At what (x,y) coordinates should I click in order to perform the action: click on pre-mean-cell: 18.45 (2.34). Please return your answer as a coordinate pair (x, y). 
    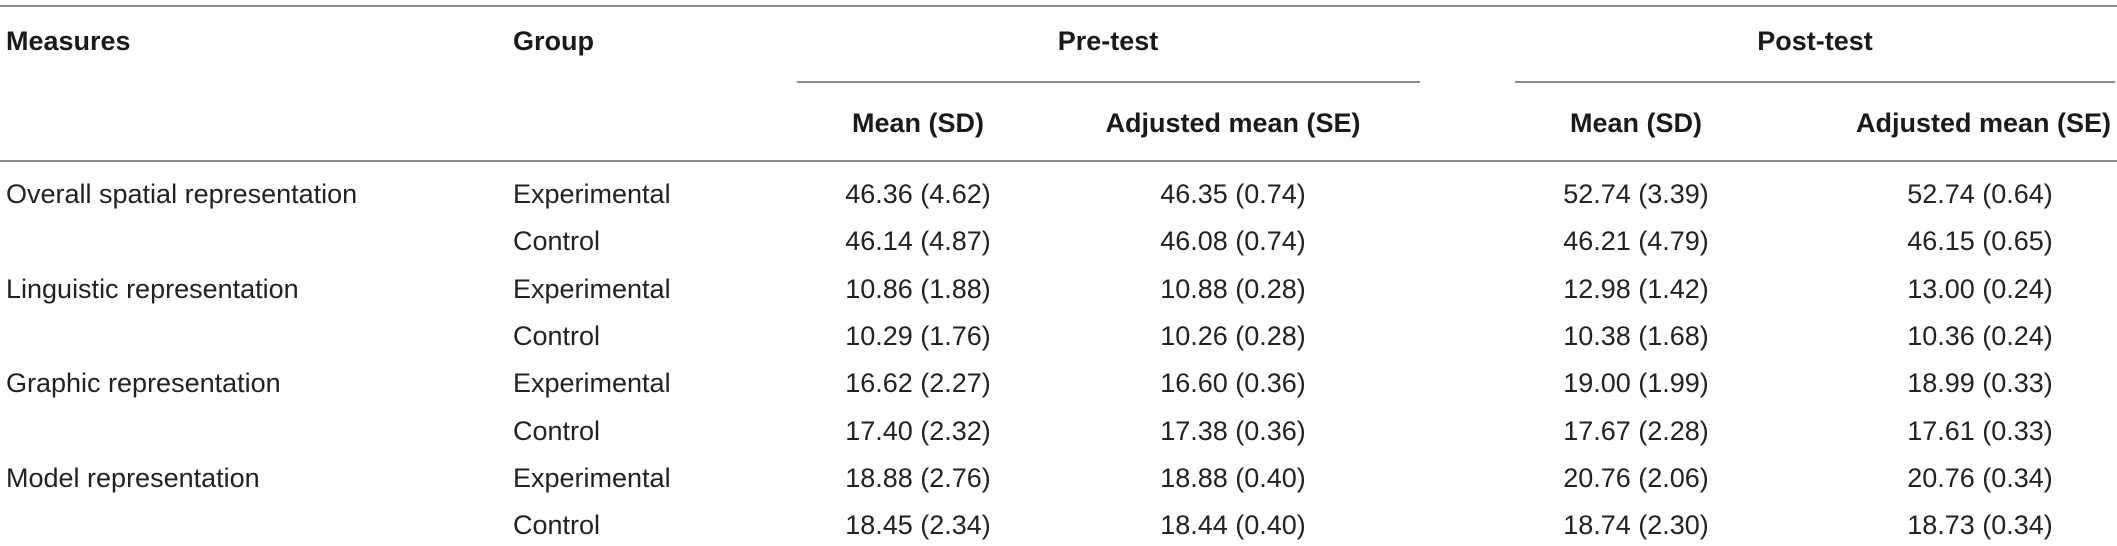
    Looking at the image, I should click on (918, 525).